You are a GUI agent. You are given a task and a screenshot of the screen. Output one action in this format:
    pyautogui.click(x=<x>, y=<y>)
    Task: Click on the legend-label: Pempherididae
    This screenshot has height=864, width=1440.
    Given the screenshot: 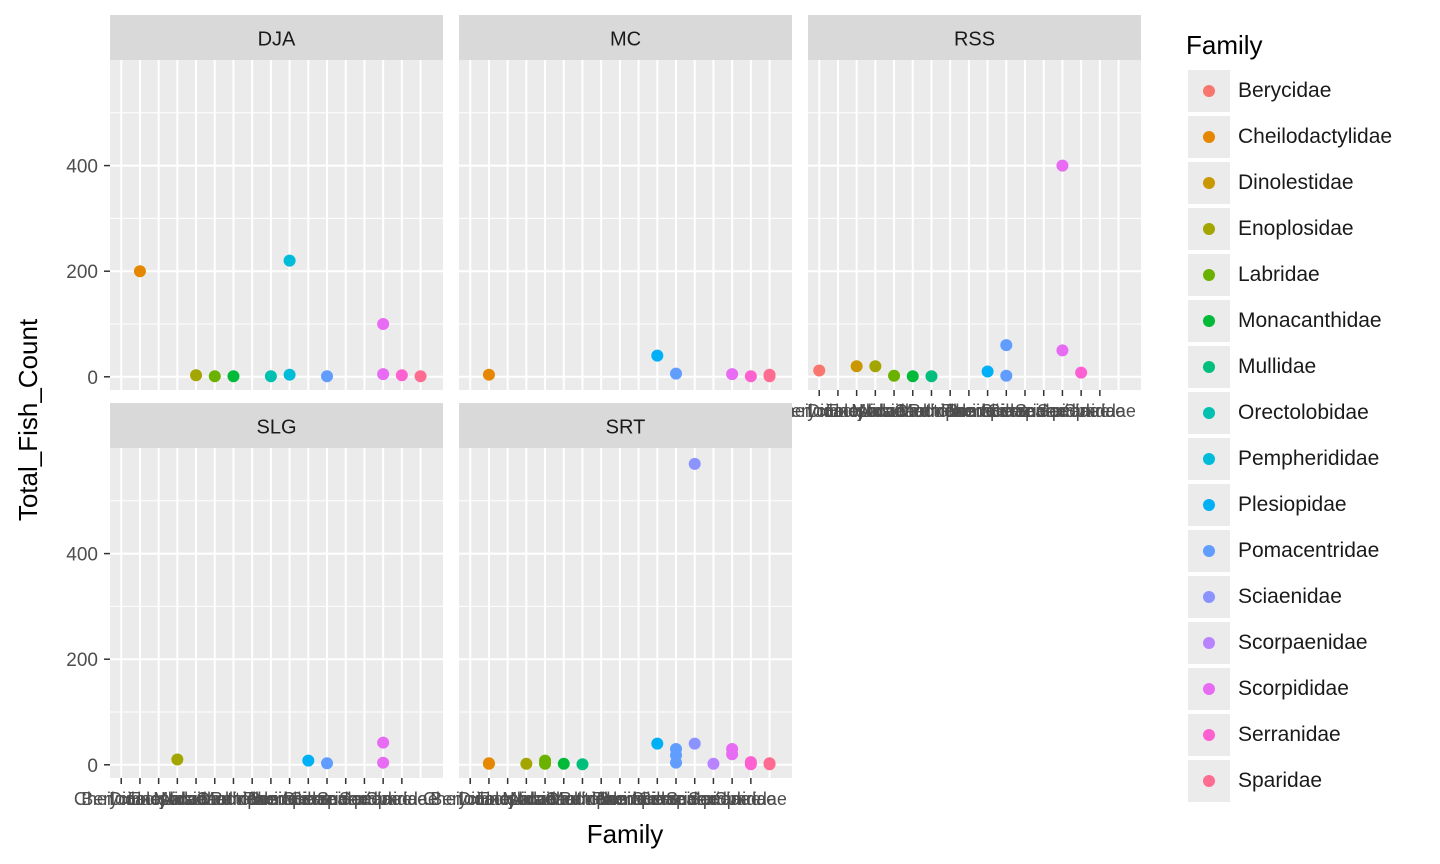 What is the action you would take?
    pyautogui.click(x=1309, y=458)
    